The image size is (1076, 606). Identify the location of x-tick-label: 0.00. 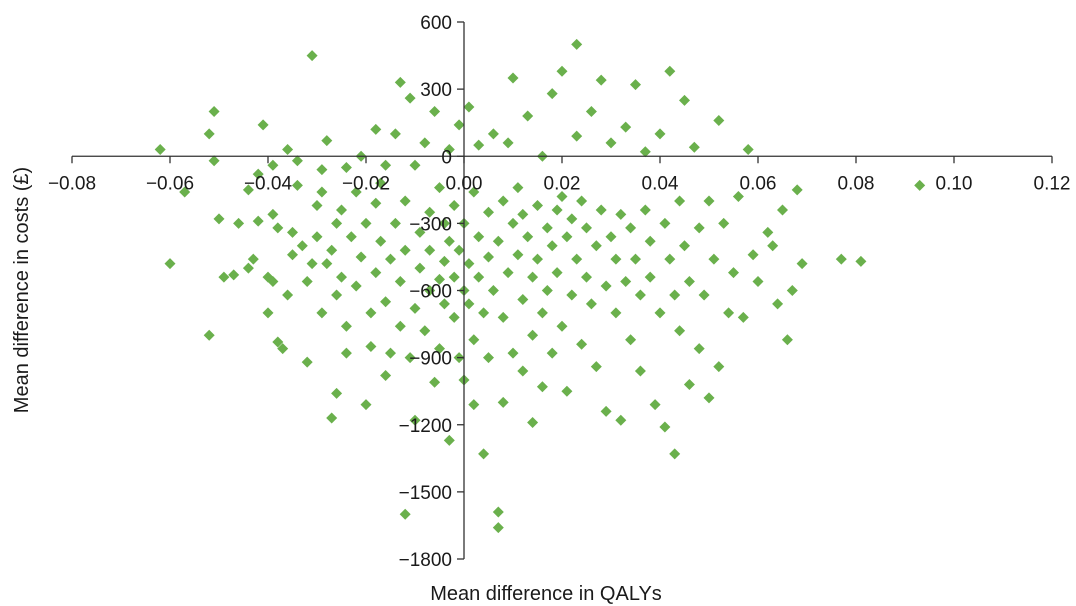
(464, 183).